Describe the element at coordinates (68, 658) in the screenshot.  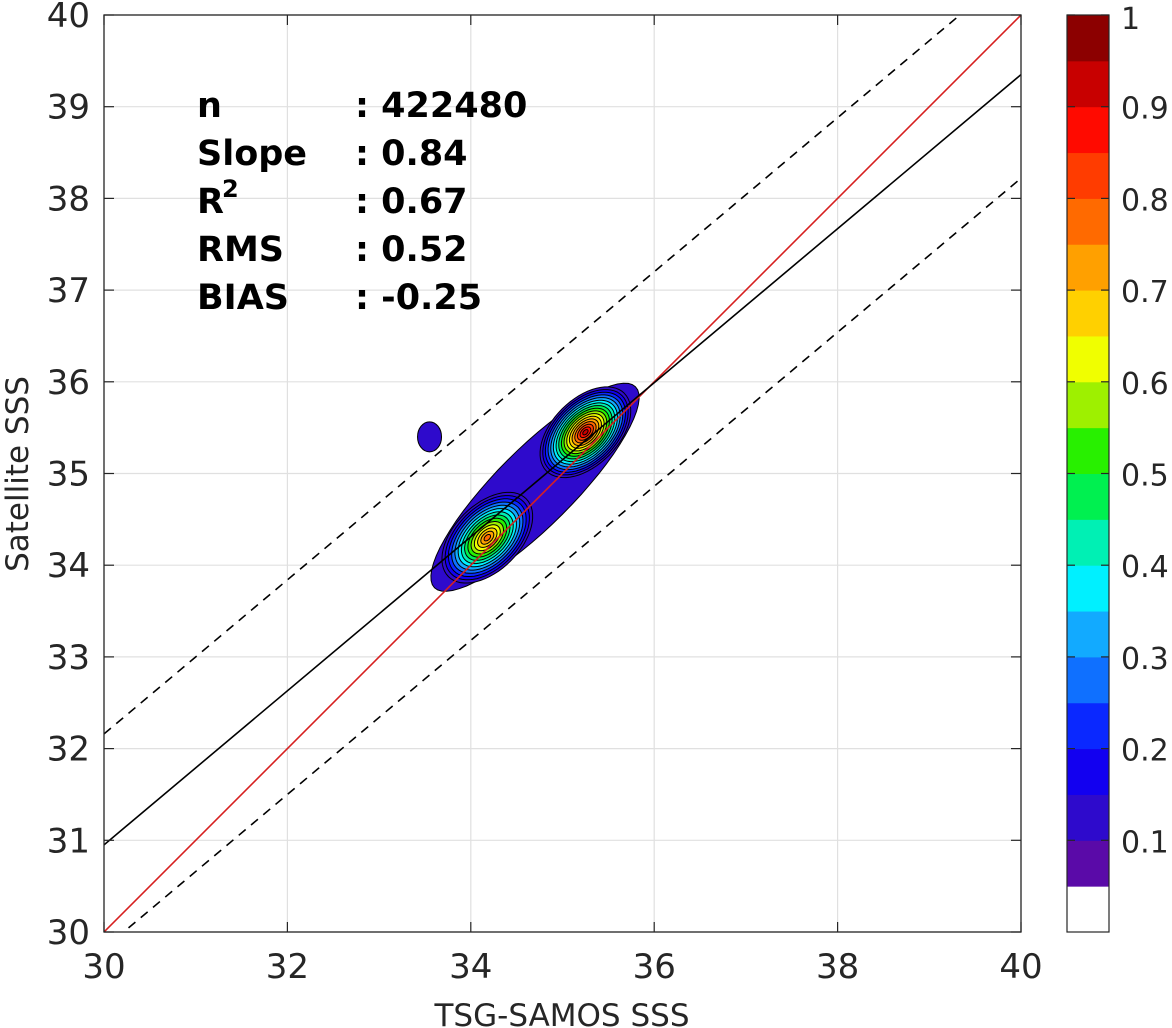
I see `y-tick-label: 33` at that location.